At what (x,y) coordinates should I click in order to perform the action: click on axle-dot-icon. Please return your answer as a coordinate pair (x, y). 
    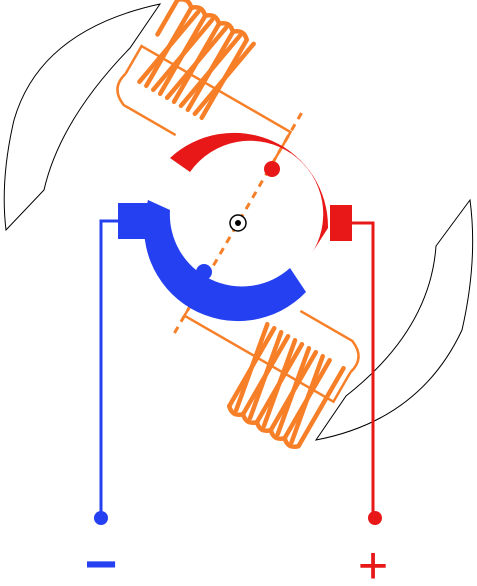
    Looking at the image, I should click on (238, 223).